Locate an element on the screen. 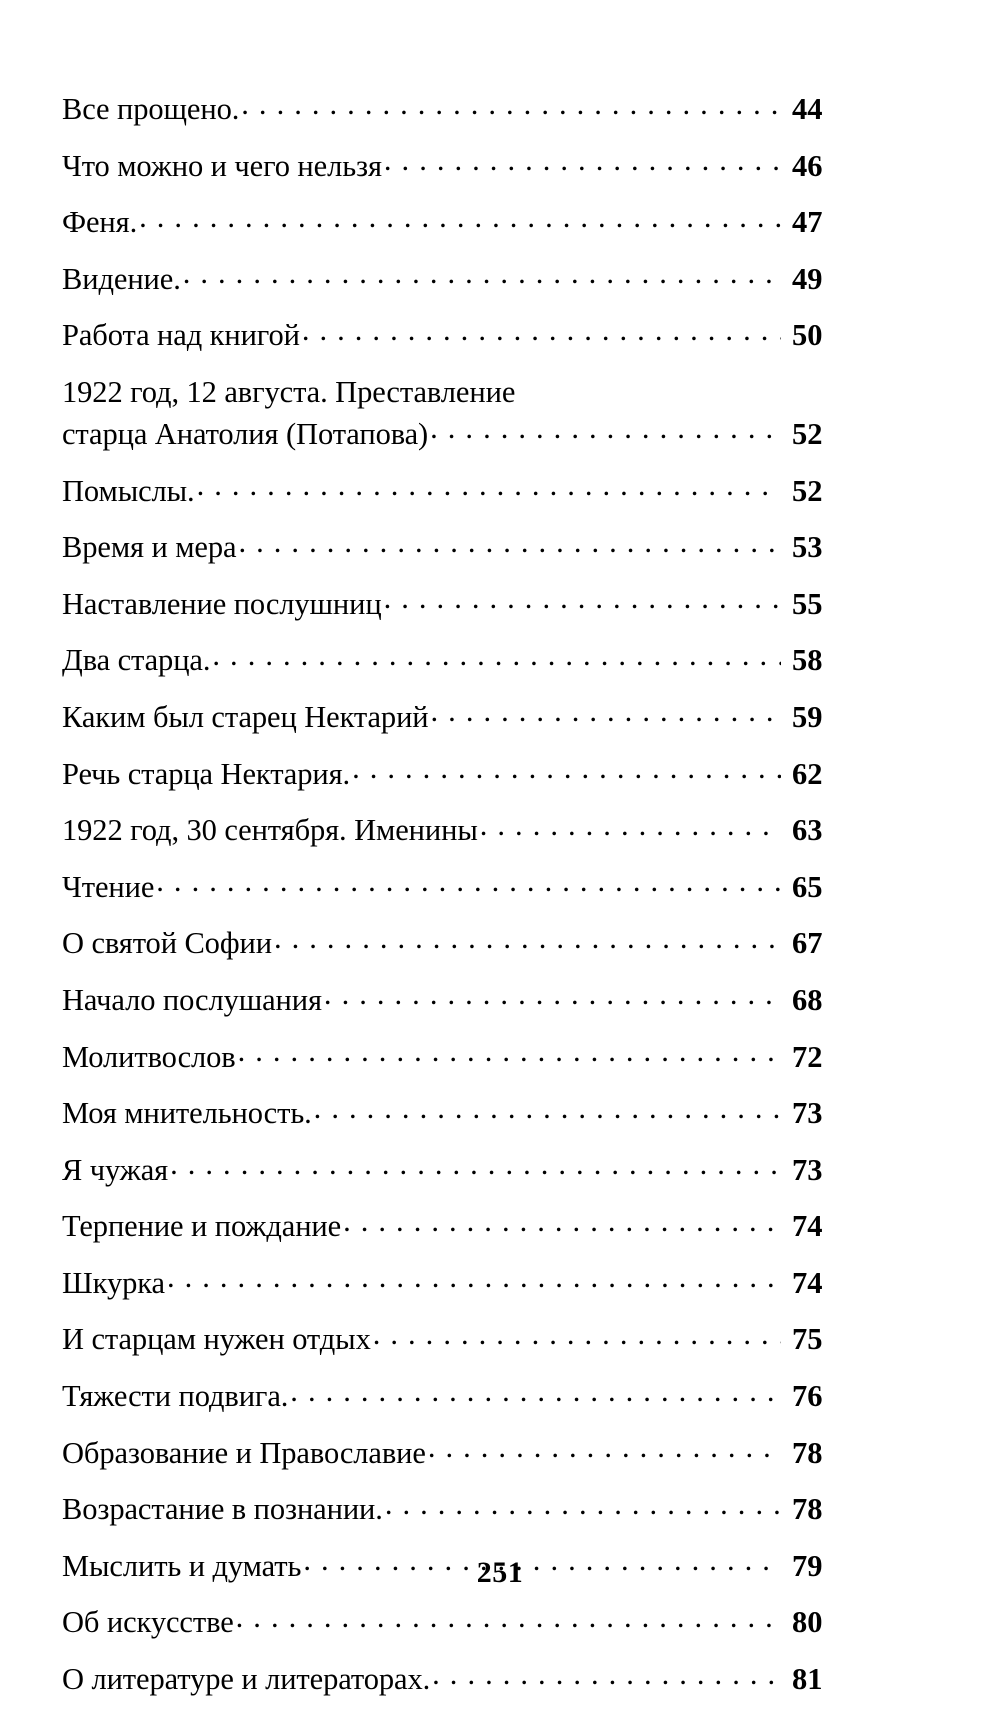 The height and width of the screenshot is (1715, 1000). toc-entry: Молитвослов 72 is located at coordinates (450, 1057).